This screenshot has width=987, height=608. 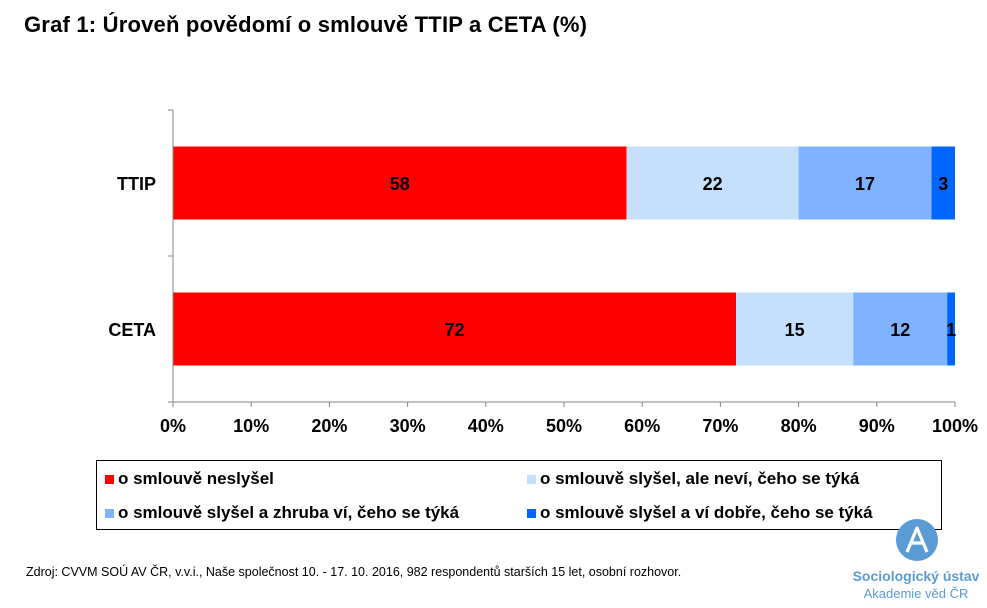 I want to click on x-tick-label: 20%, so click(x=329, y=426).